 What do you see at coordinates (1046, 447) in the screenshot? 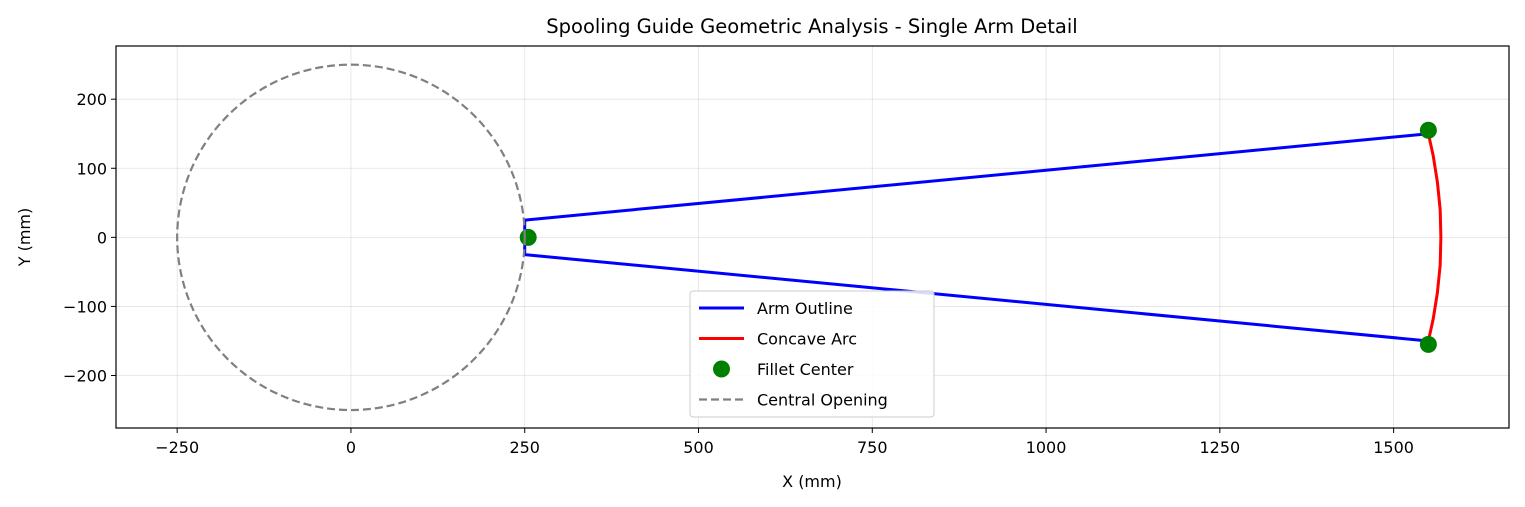
I see `x-tick-label-5: 1000` at bounding box center [1046, 447].